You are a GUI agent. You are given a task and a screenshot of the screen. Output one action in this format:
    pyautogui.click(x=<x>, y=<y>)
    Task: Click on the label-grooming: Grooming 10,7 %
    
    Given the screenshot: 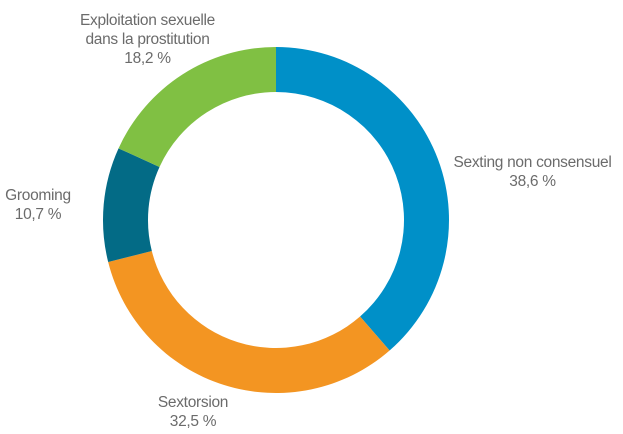 What is the action you would take?
    pyautogui.click(x=38, y=205)
    